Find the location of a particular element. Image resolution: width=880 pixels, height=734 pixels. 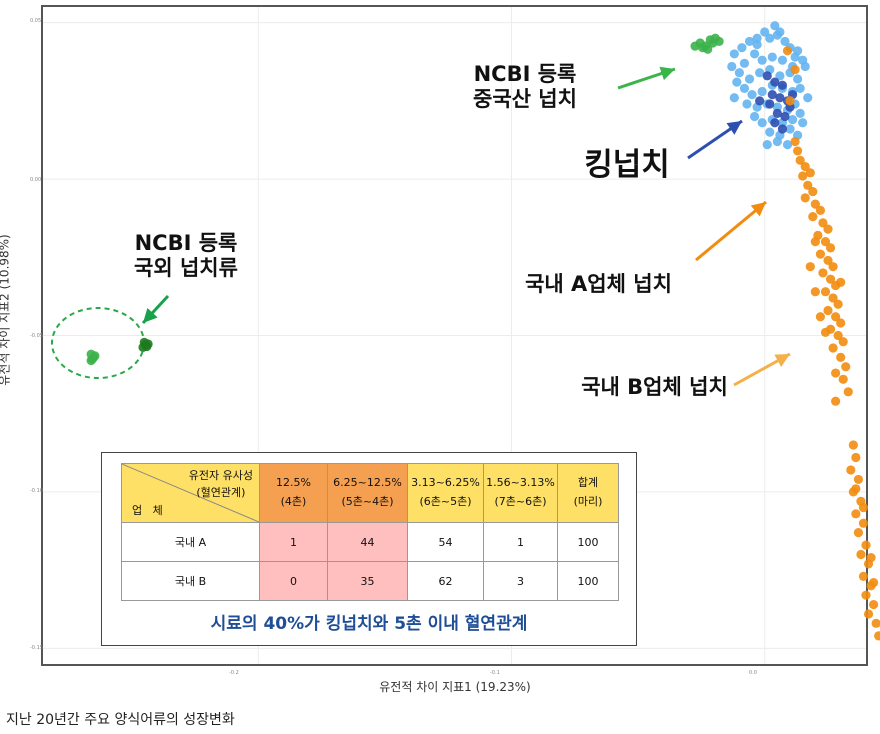

annotation-domestic-b: 국내 B업체 넙치 is located at coordinates (654, 387).